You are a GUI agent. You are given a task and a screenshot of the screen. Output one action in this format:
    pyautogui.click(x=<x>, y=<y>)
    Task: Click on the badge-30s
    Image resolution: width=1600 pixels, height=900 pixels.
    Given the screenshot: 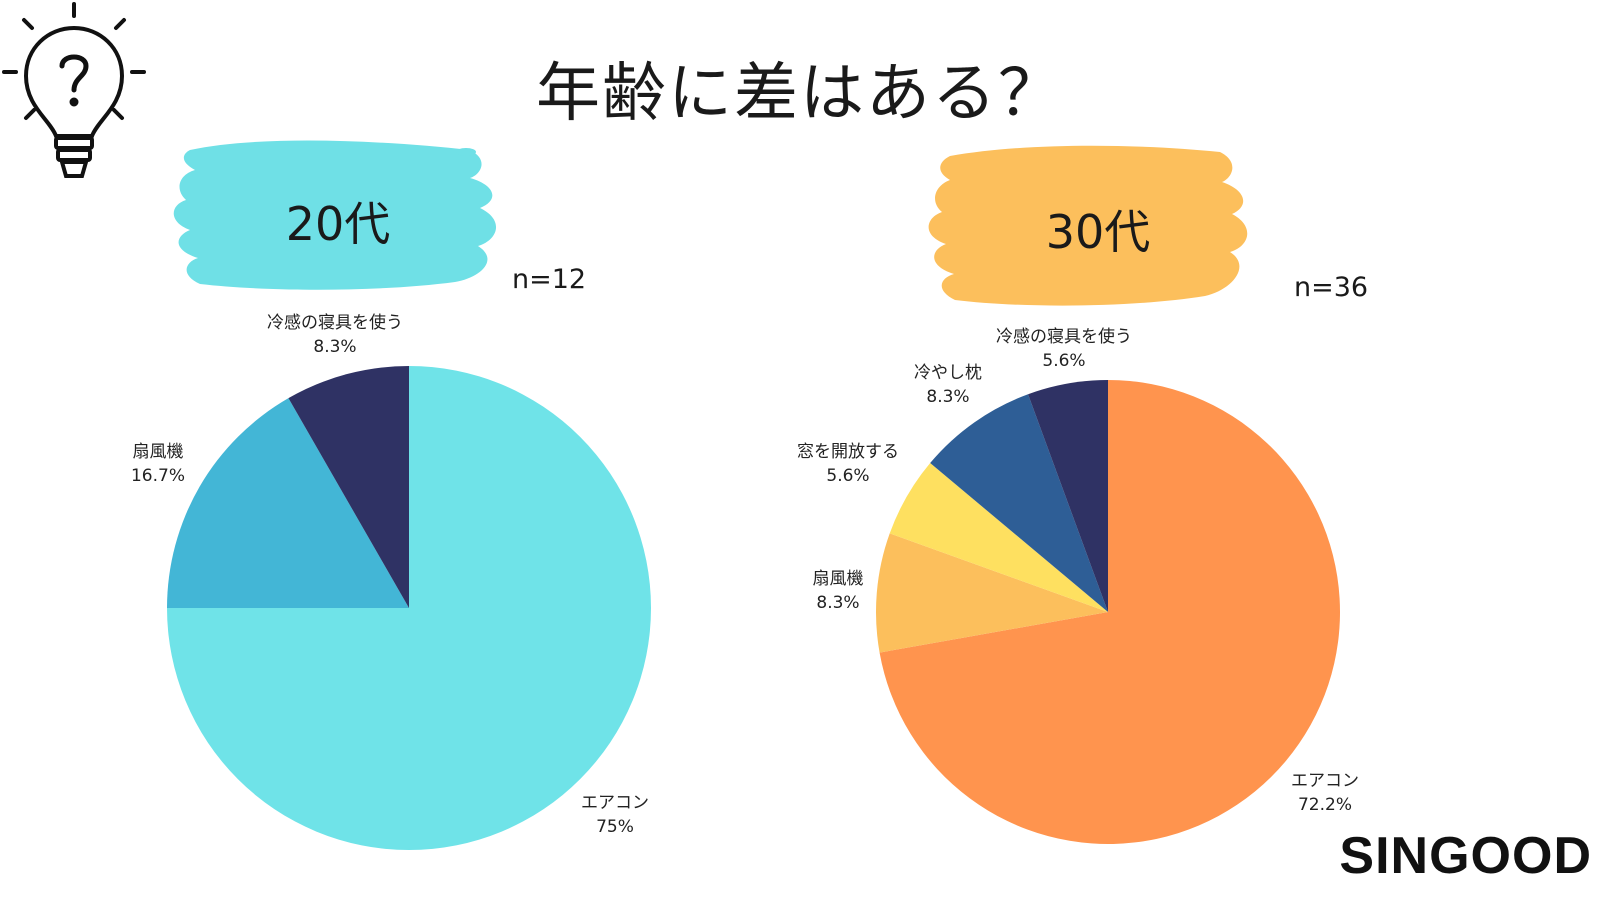 What is the action you would take?
    pyautogui.click(x=1088, y=225)
    